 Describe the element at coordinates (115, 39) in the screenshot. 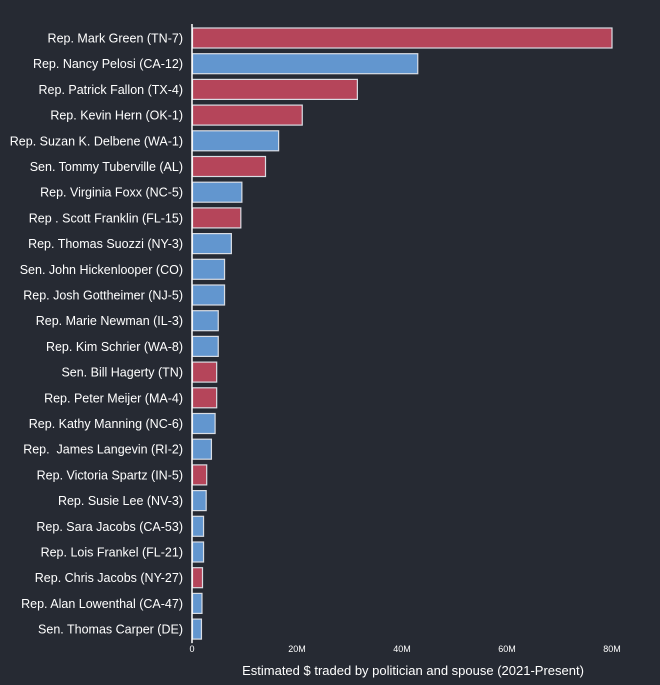

I see `category-label: Rep. Mark Green (TN-7)` at that location.